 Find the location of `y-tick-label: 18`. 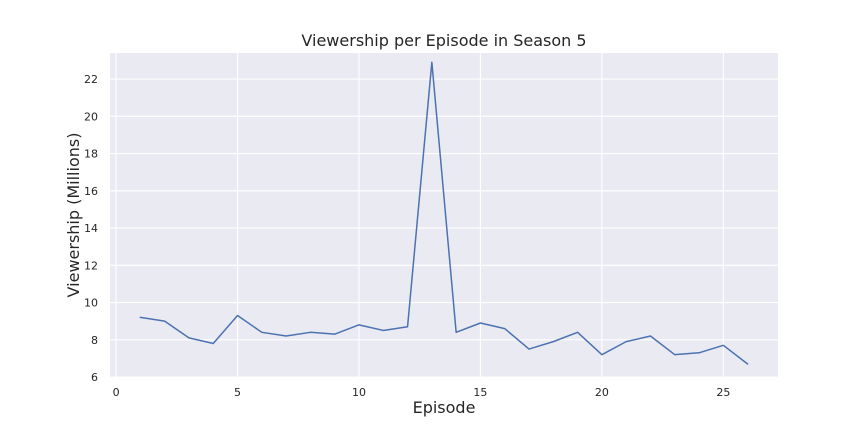

y-tick-label: 18 is located at coordinates (91, 154).